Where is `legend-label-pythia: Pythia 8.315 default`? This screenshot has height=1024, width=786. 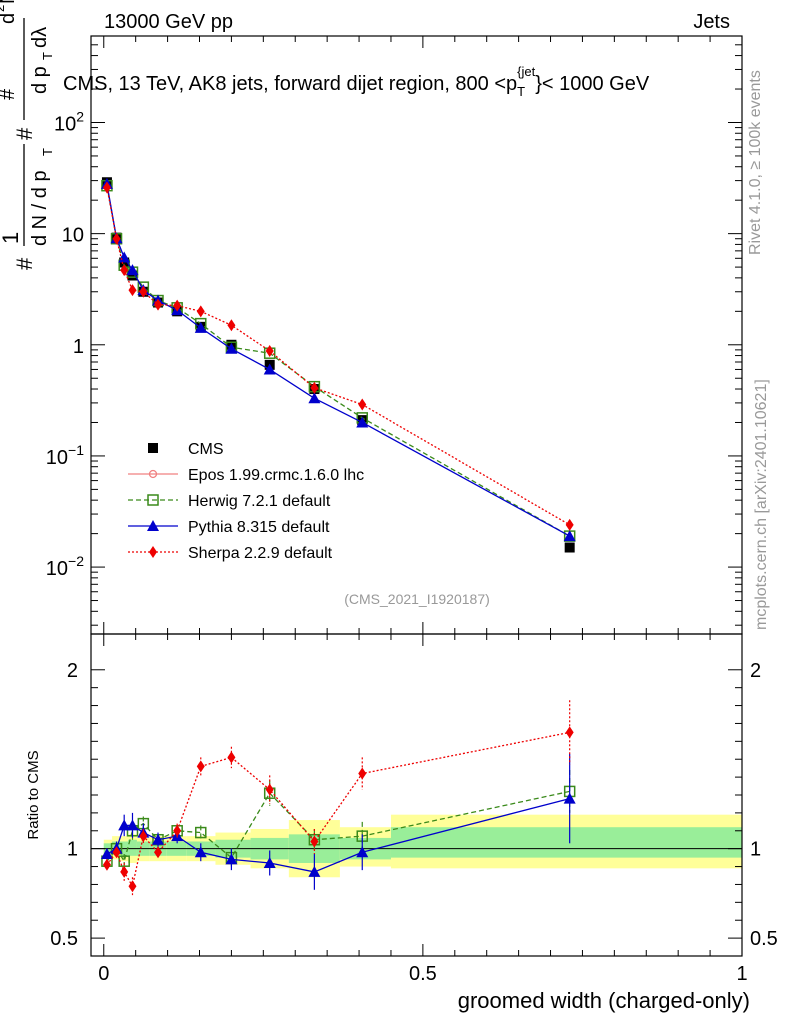 legend-label-pythia: Pythia 8.315 default is located at coordinates (259, 527).